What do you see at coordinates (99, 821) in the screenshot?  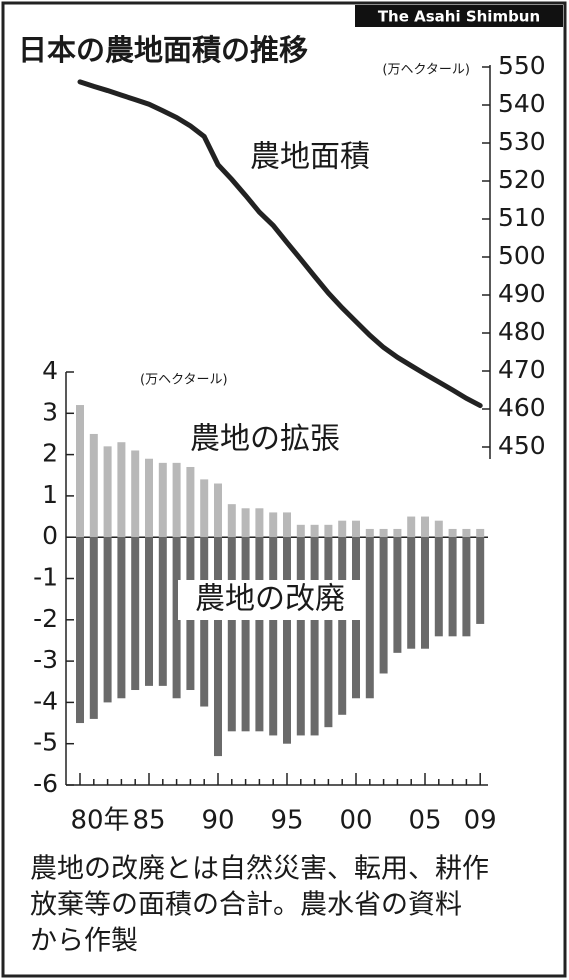 I see `x-tick-label: 80年` at bounding box center [99, 821].